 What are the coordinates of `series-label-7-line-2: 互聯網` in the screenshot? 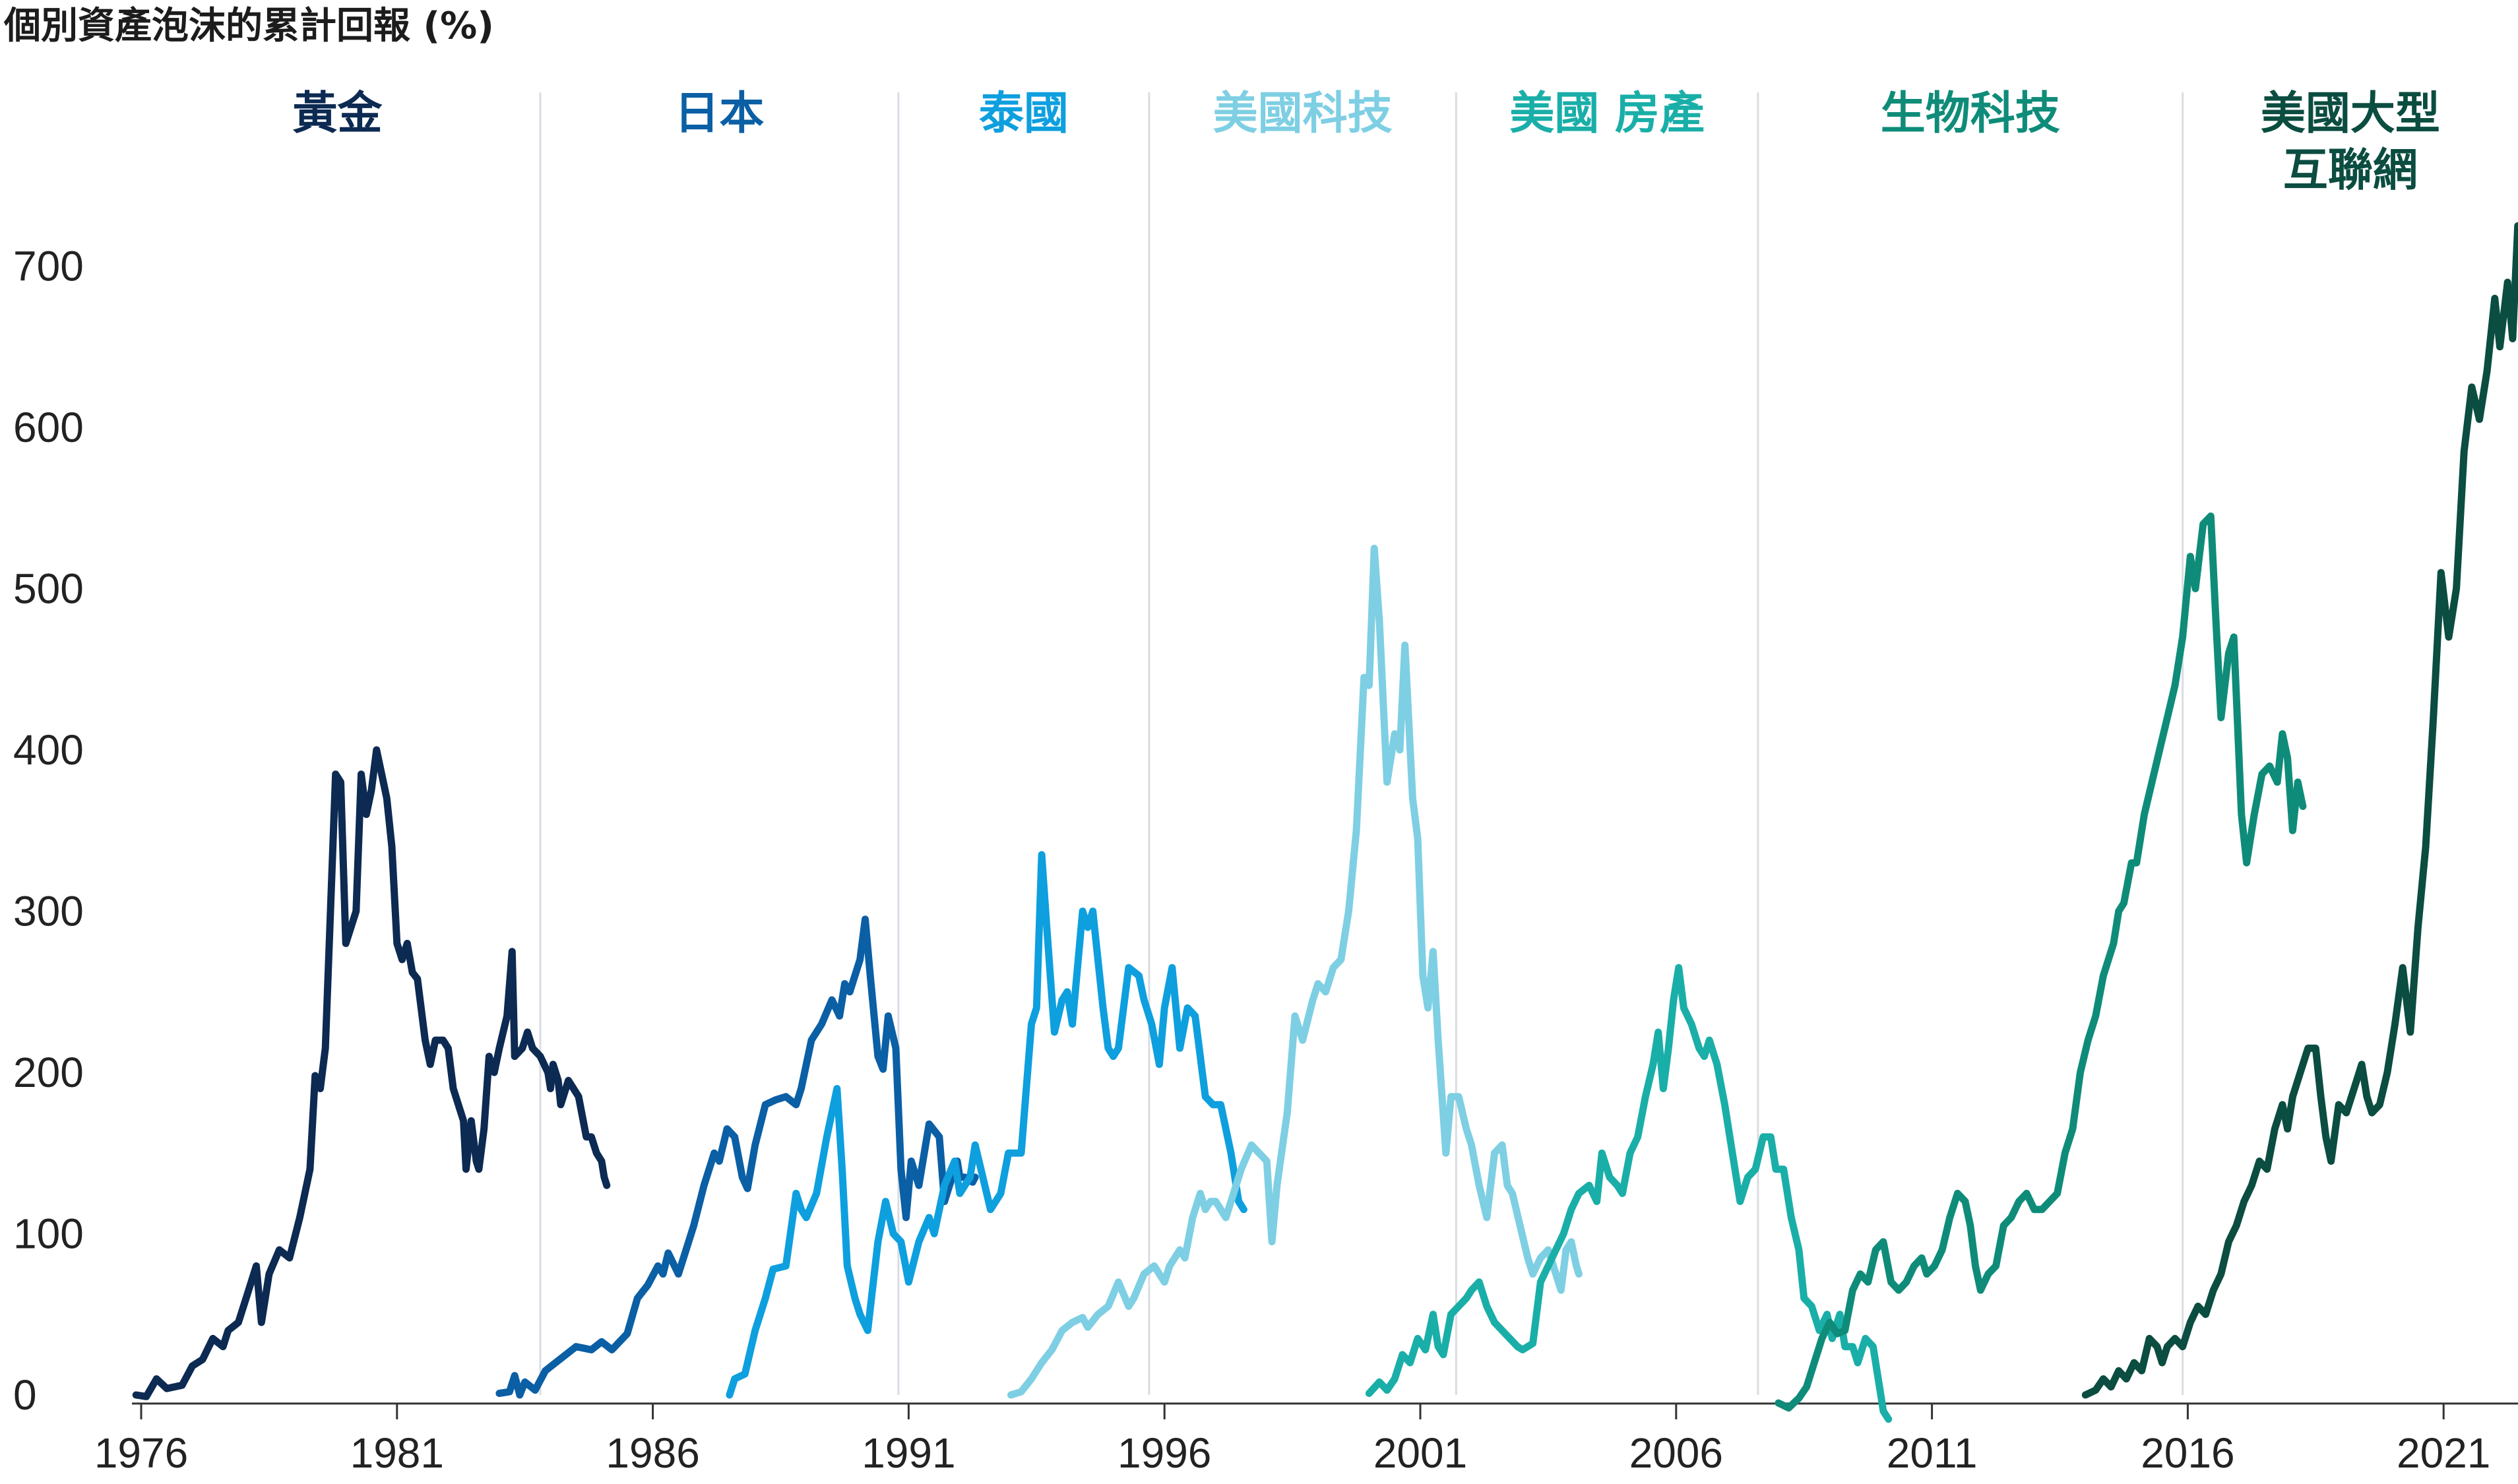 It's located at (2350, 170).